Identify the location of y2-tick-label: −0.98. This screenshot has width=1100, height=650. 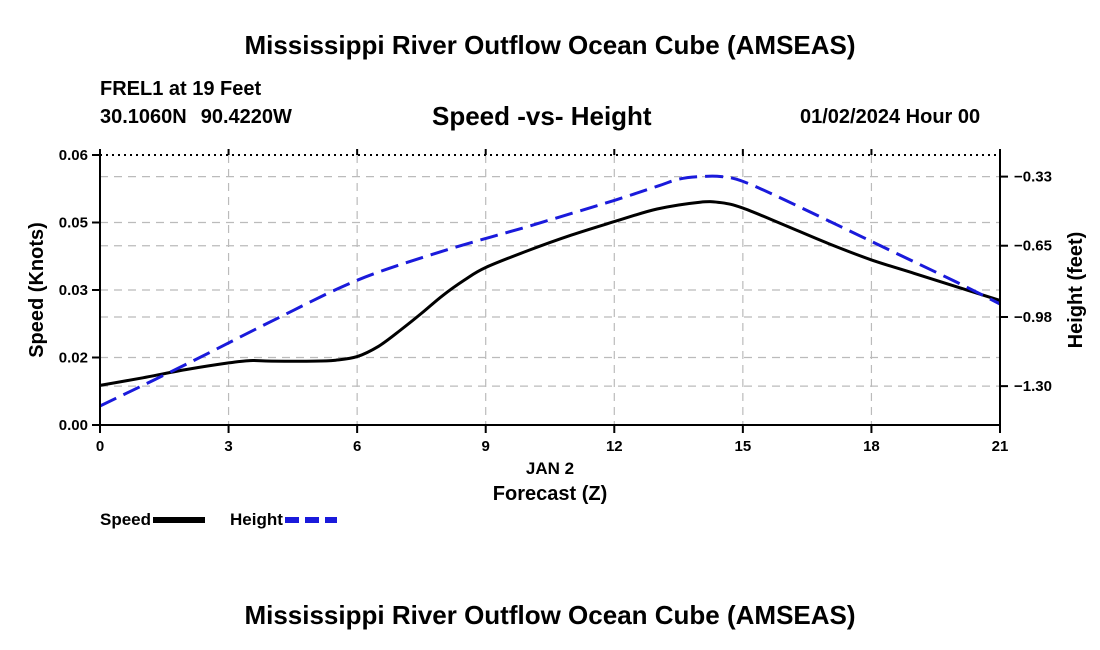
(1033, 317).